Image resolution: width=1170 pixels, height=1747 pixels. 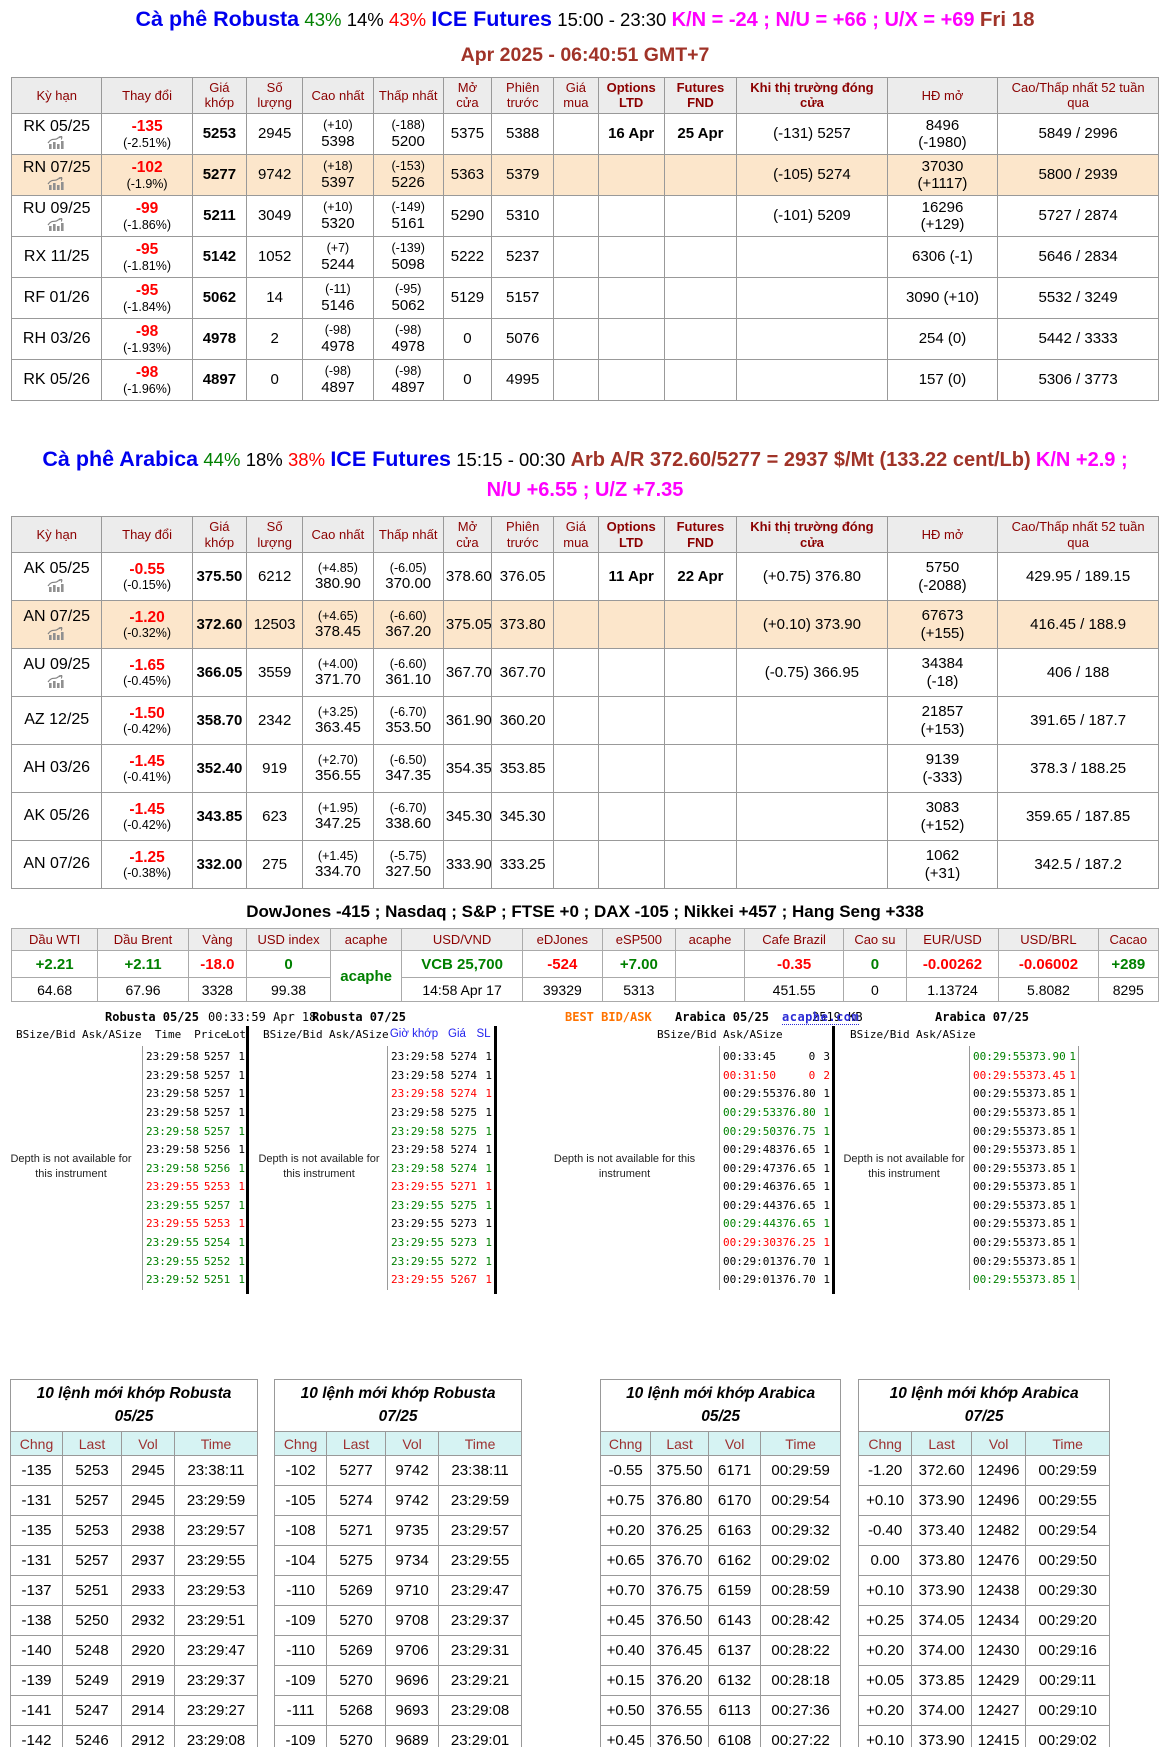 I want to click on tick-time: 23:29:52, so click(x=172, y=1280).